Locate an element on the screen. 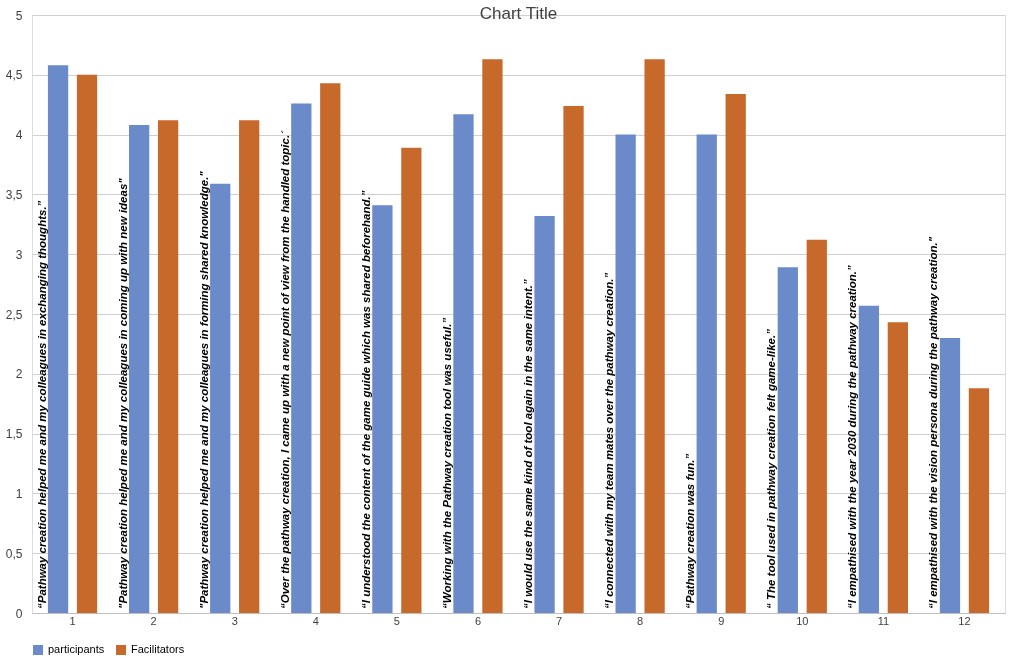  y-tick-label: 2,5 is located at coordinates (14, 314).